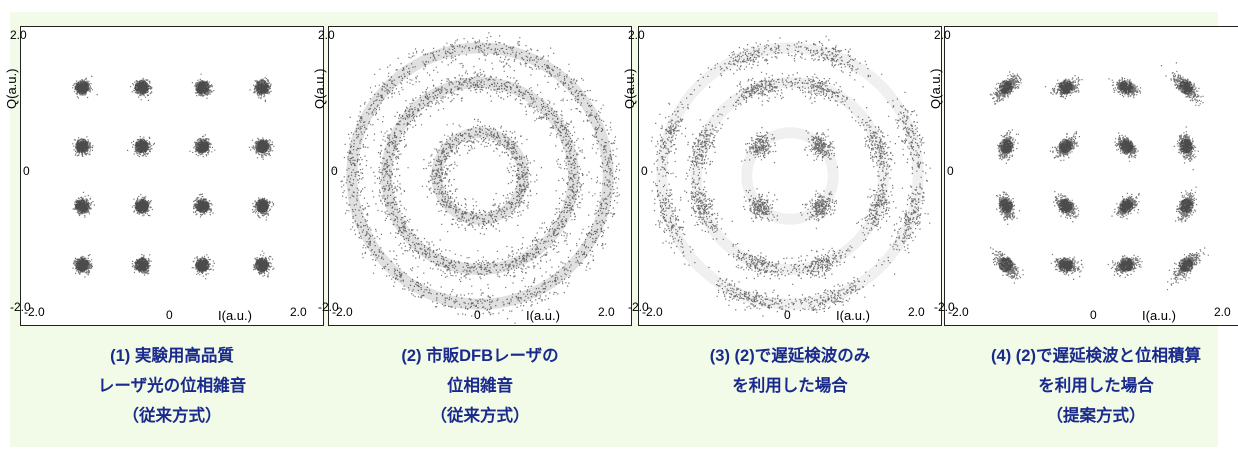 The image size is (1238, 452). Describe the element at coordinates (1096, 356) in the screenshot. I see `caption-line: (4) (2)で遅延検波と位相積算` at that location.